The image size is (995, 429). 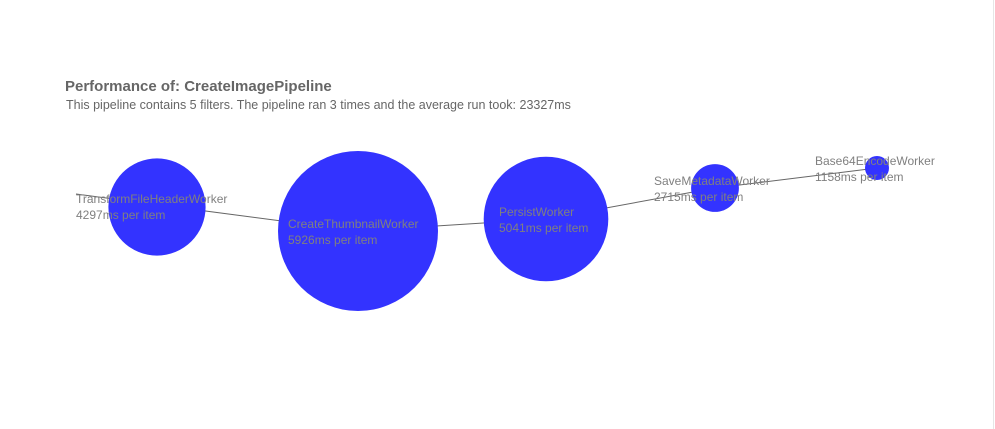 What do you see at coordinates (712, 181) in the screenshot?
I see `filter-name-label: SaveMetadataWorker` at bounding box center [712, 181].